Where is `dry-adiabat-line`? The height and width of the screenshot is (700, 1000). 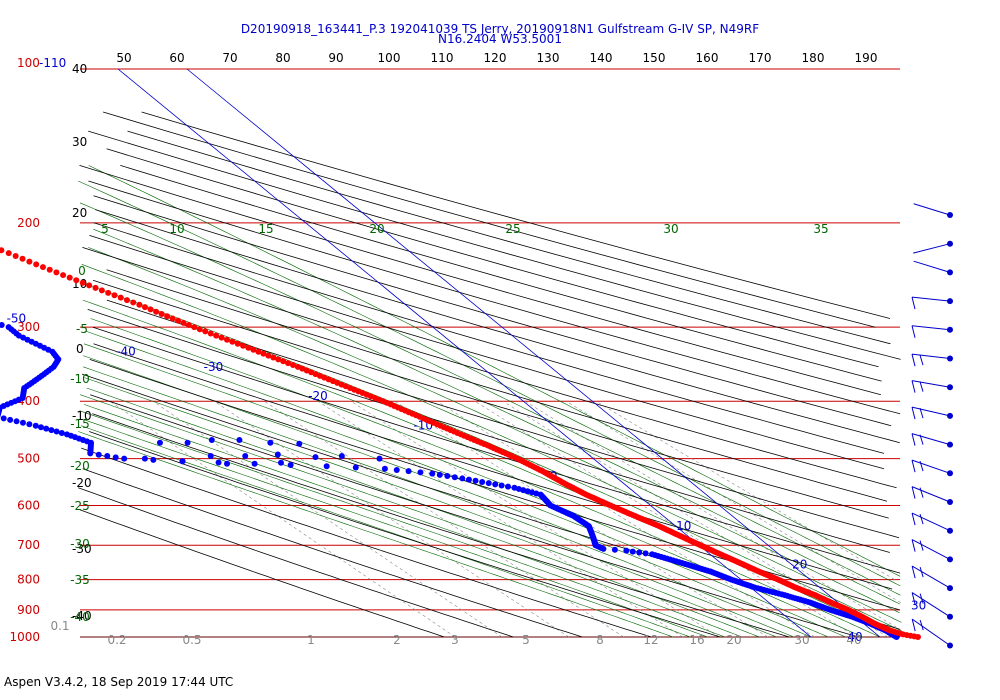 dry-adiabat-line is located at coordinates (296, 562).